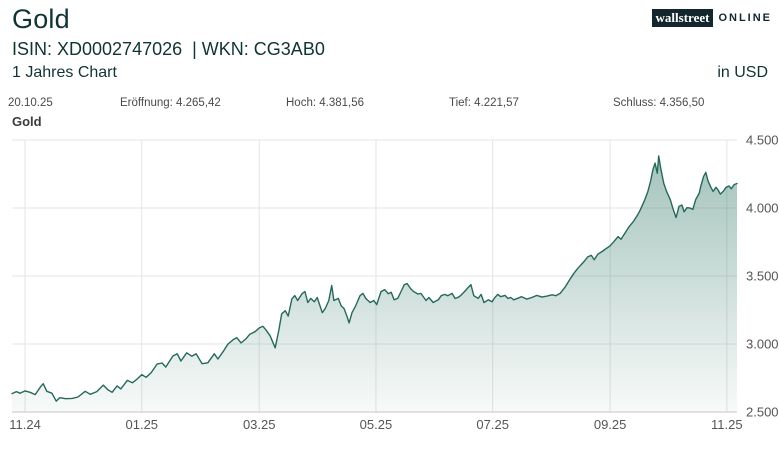 The width and height of the screenshot is (780, 456). What do you see at coordinates (742, 72) in the screenshot?
I see `currency-label: in USD` at bounding box center [742, 72].